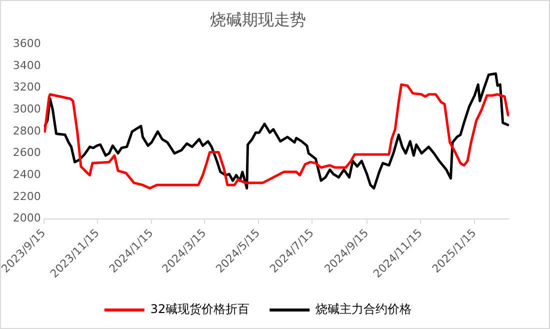 Image resolution: width=550 pixels, height=329 pixels. I want to click on legend-label: 烧碱主力合约价格, so click(364, 309).